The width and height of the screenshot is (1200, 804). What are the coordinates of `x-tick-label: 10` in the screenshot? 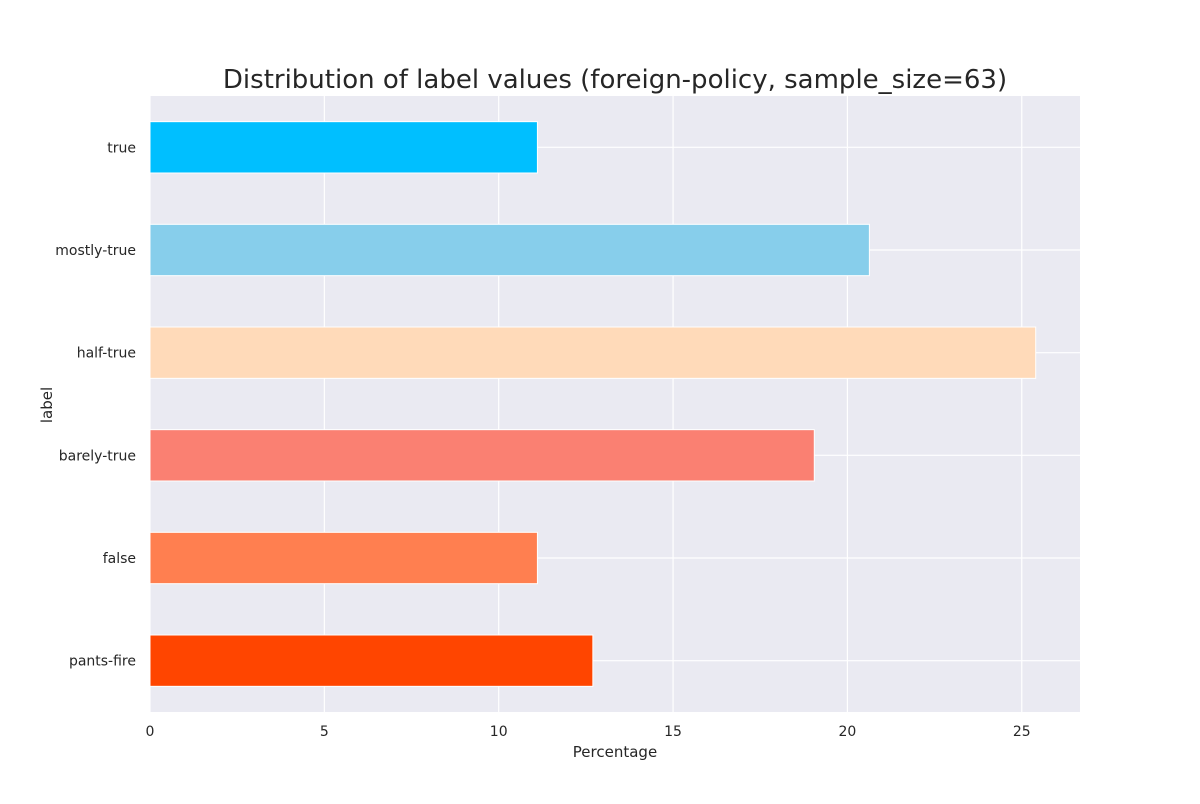 It's located at (499, 732).